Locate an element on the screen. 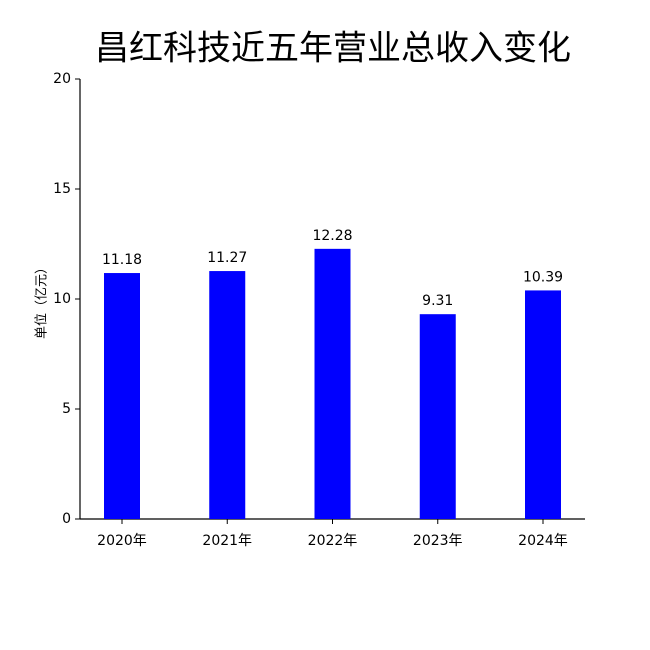  y-tick-label: 20 is located at coordinates (62, 79).